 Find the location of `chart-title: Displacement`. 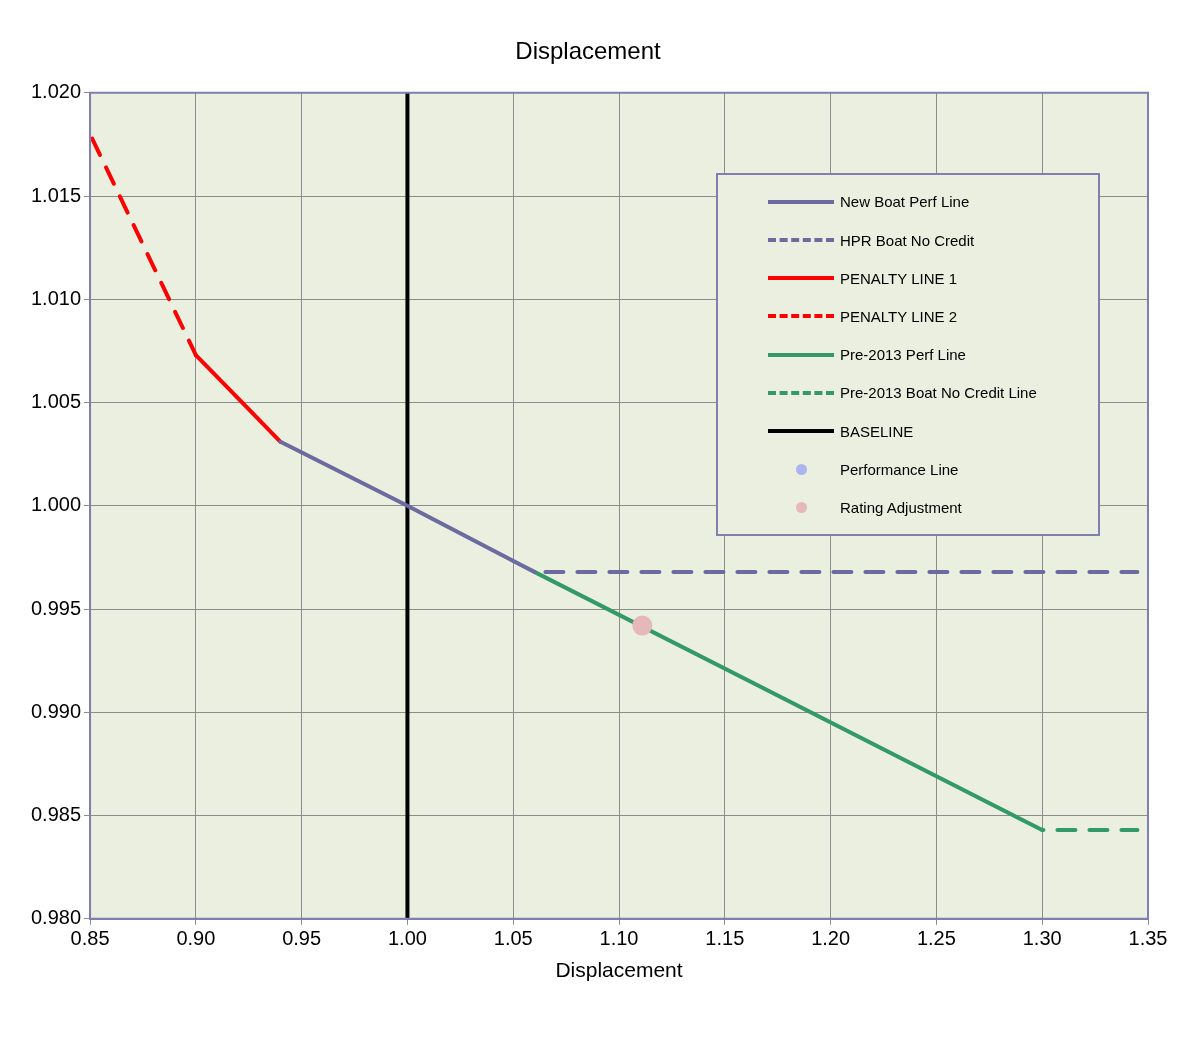

chart-title: Displacement is located at coordinates (588, 51).